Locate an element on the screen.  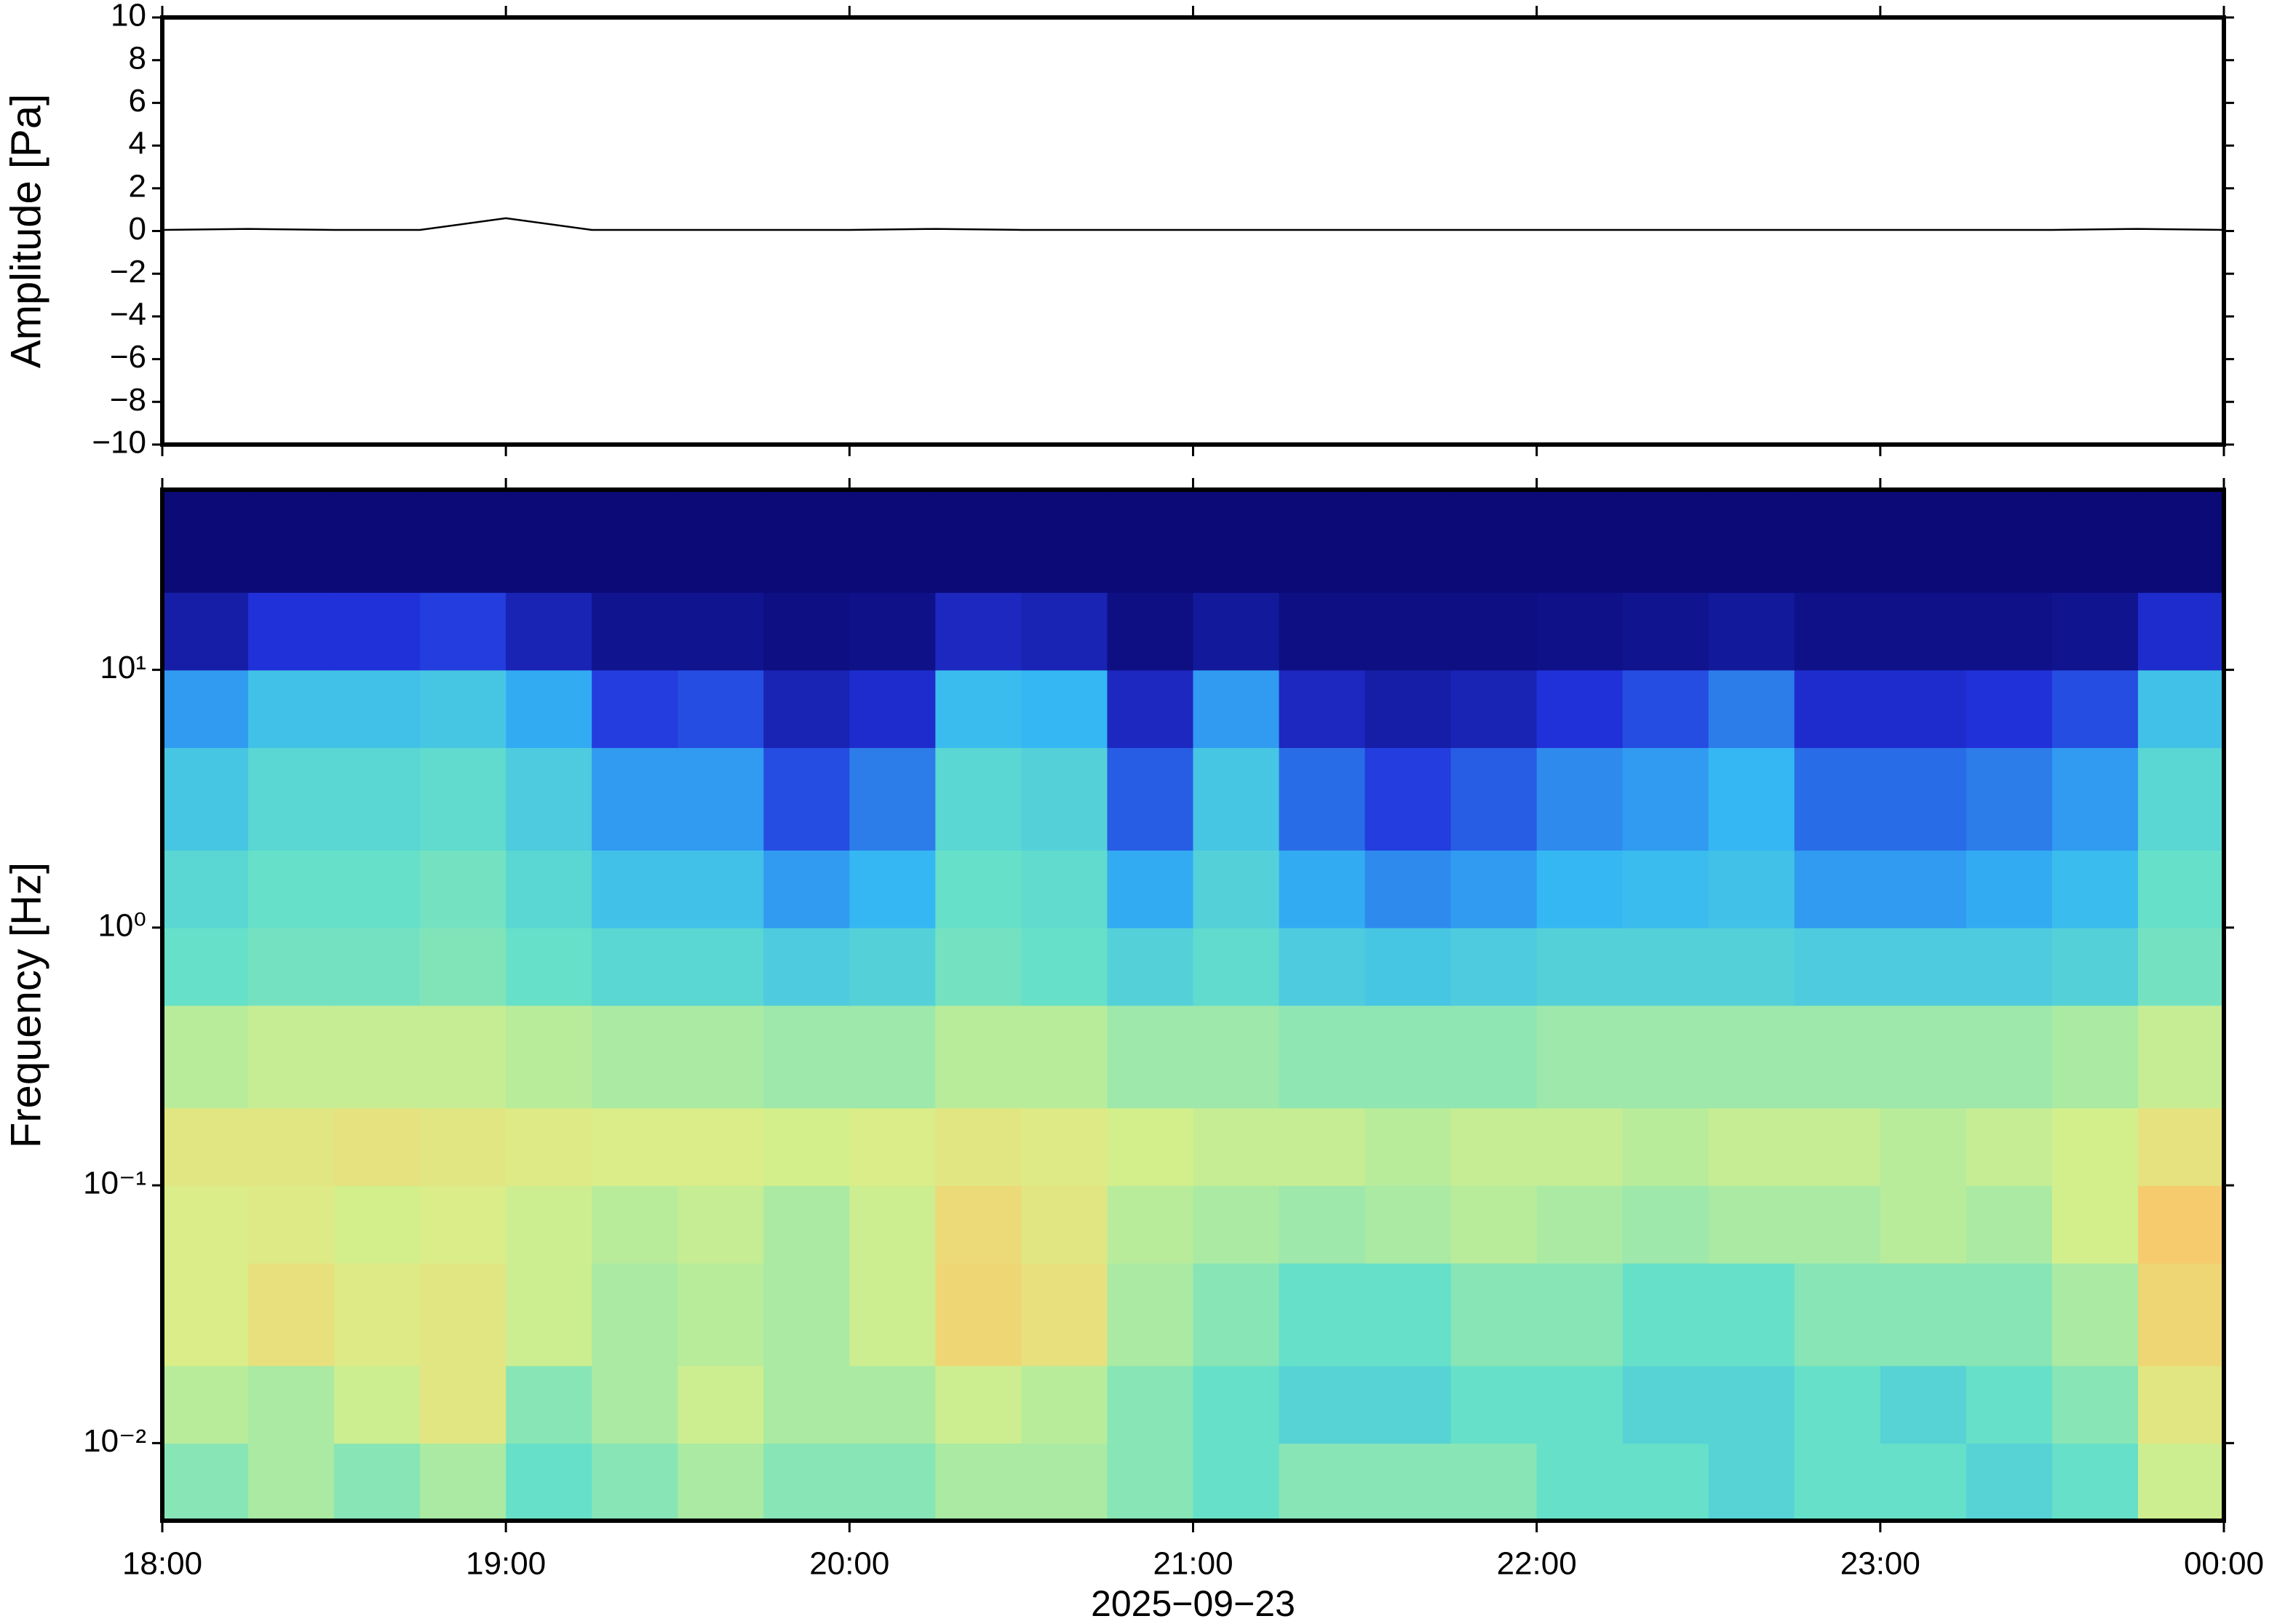
y-tick-label: −4 is located at coordinates (128, 315).